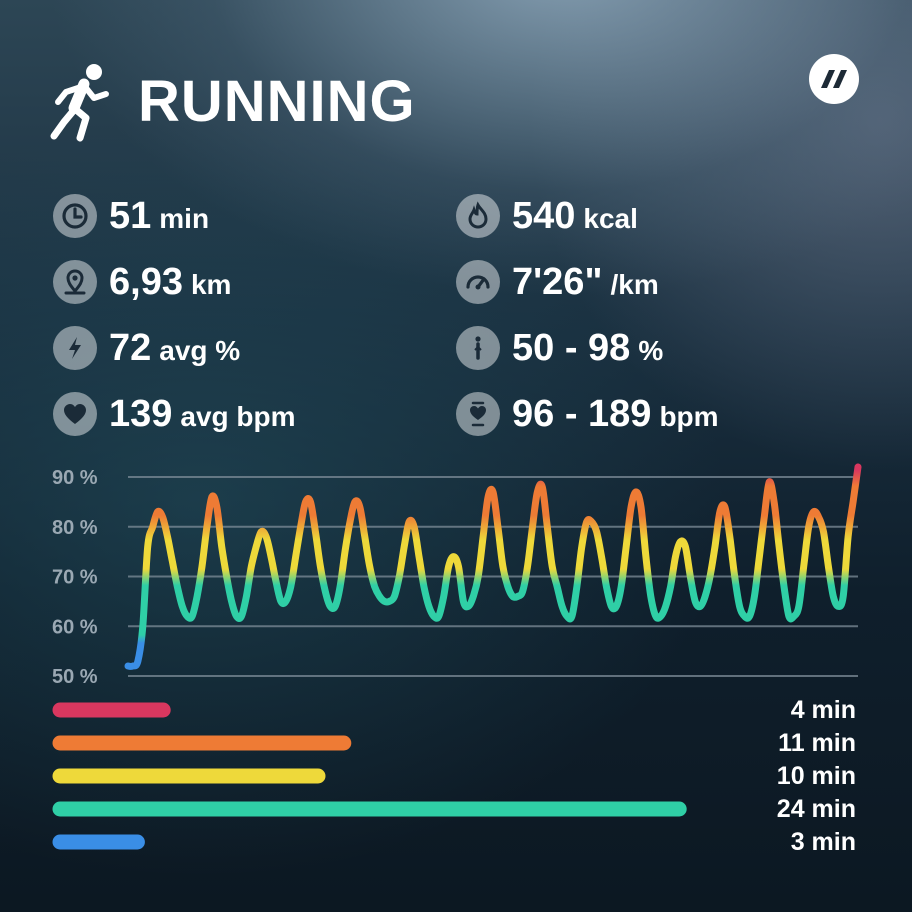  I want to click on stat-value: 6,93, so click(146, 282).